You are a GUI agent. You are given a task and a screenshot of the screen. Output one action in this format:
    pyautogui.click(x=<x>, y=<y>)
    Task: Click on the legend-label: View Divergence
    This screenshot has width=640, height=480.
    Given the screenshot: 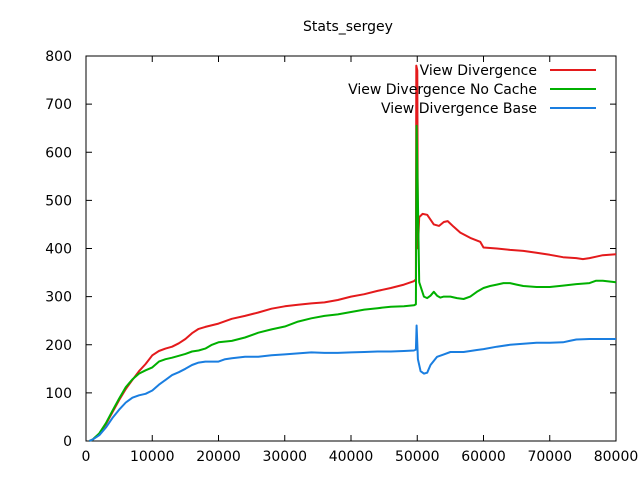 What is the action you would take?
    pyautogui.click(x=478, y=71)
    